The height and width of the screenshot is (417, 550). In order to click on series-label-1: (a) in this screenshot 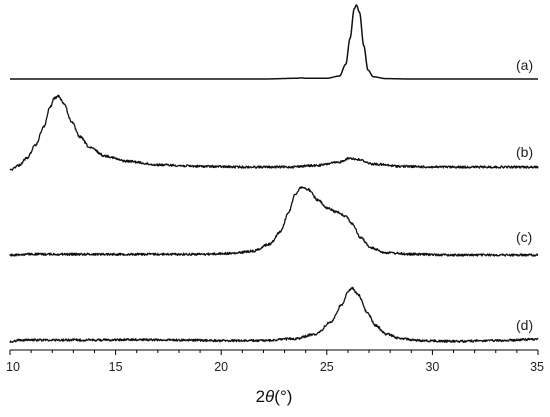, I will do `click(524, 65)`.